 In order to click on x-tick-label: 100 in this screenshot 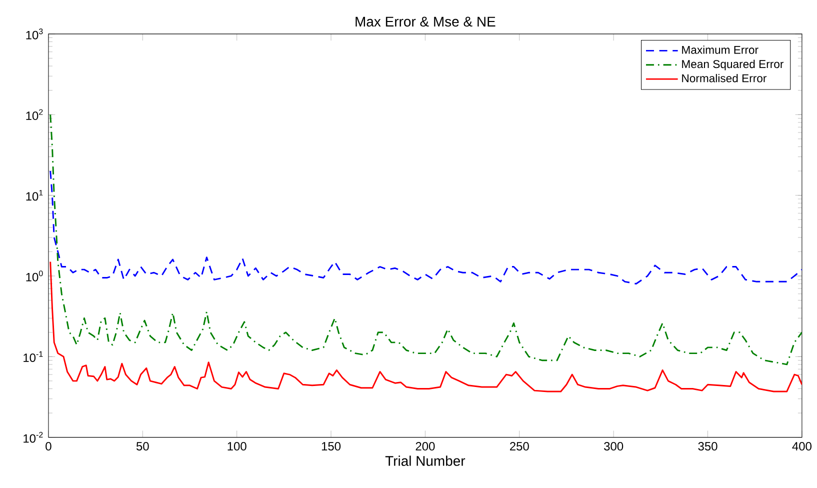, I will do `click(237, 446)`.